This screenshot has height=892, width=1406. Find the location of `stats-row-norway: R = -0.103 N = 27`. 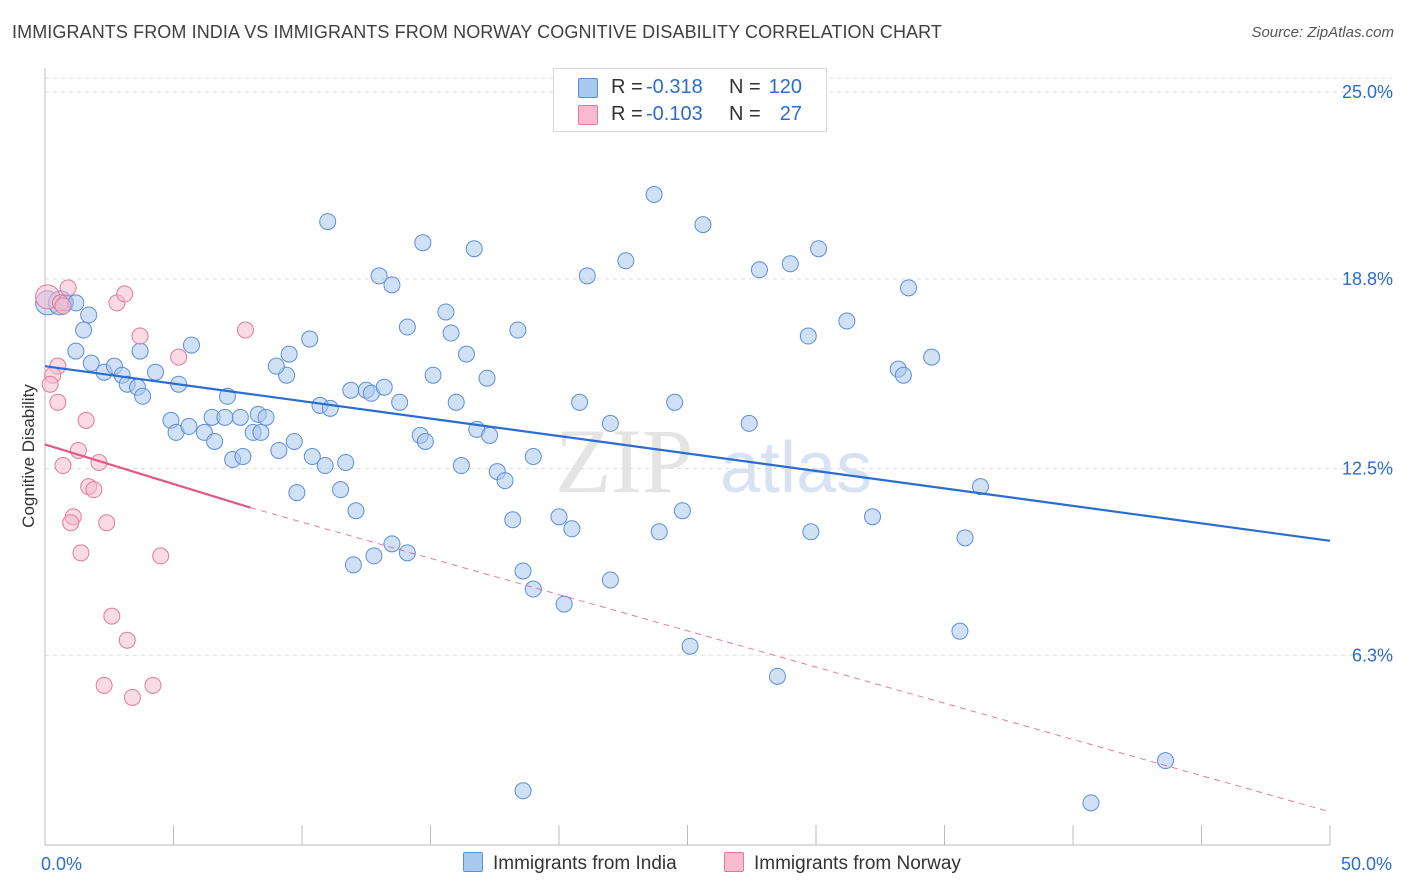

stats-row-norway: R = -0.103 N = 27 is located at coordinates (690, 114).